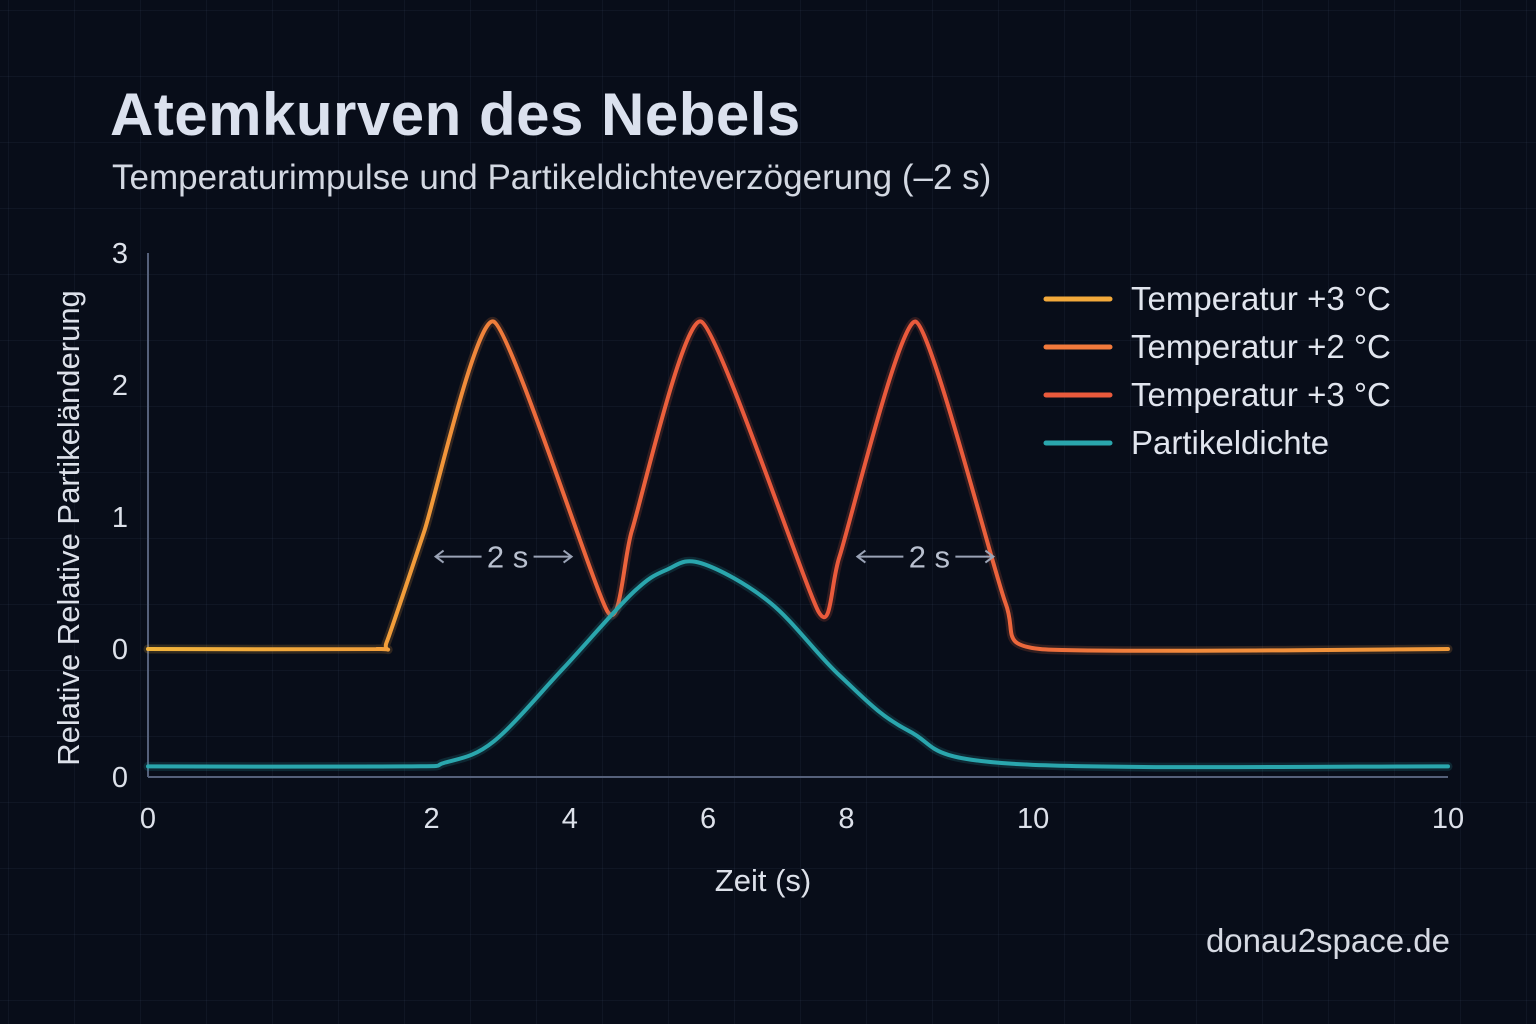 Image resolution: width=1536 pixels, height=1024 pixels. I want to click on y-tick-label: 3, so click(120, 254).